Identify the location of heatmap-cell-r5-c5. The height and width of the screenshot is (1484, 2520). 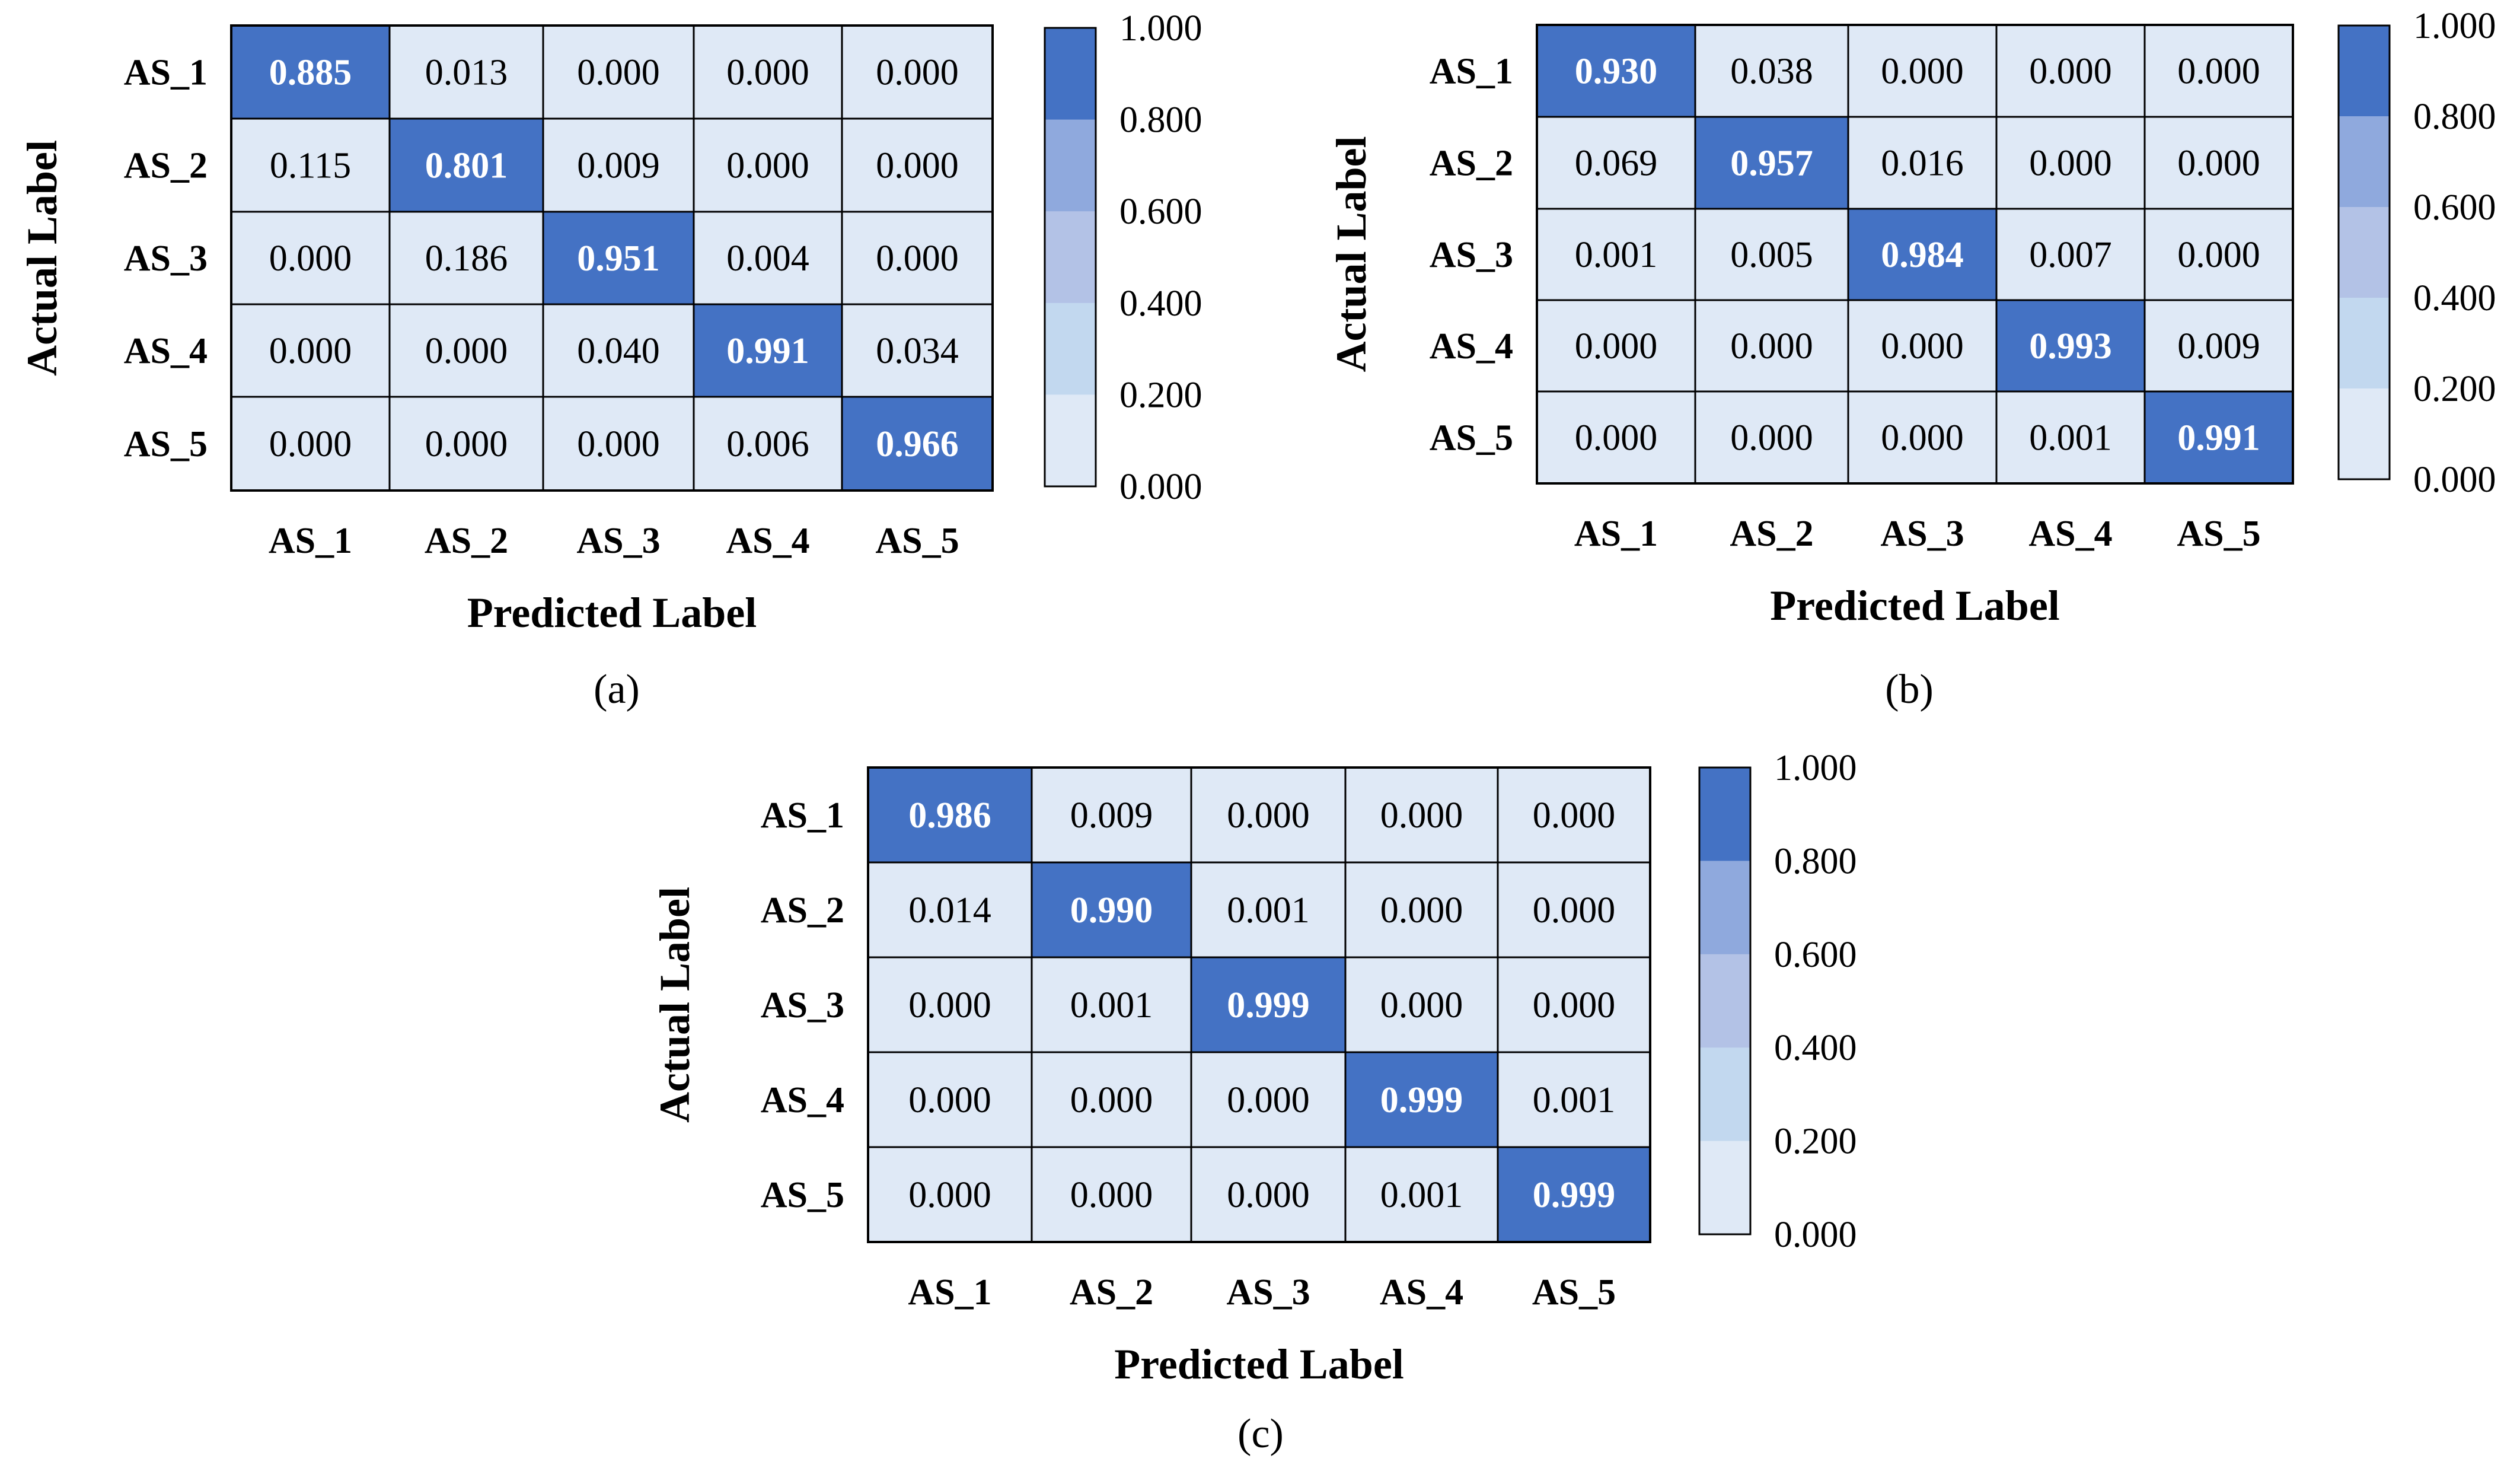
(1574, 1194).